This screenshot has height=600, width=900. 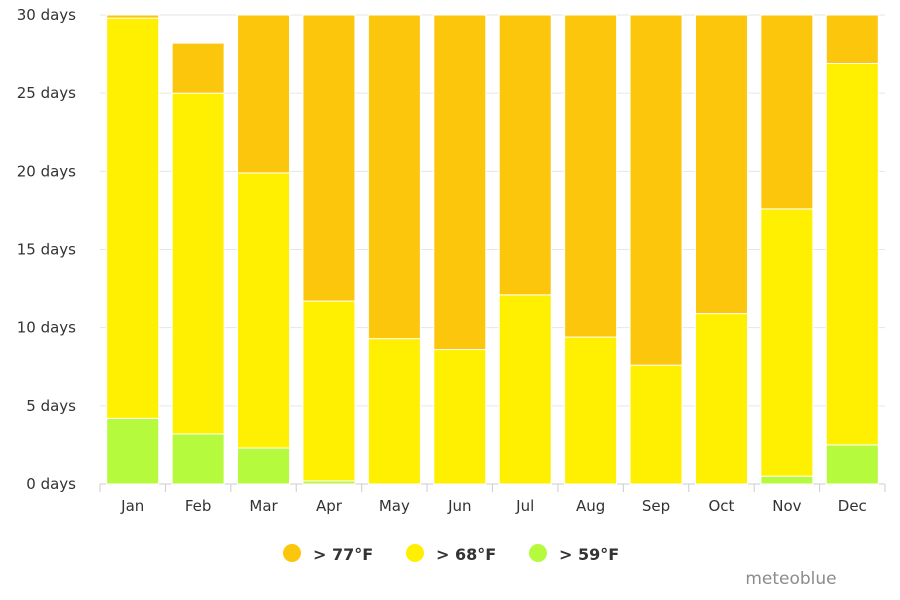 What do you see at coordinates (786, 506) in the screenshot?
I see `x-tick-label: Nov` at bounding box center [786, 506].